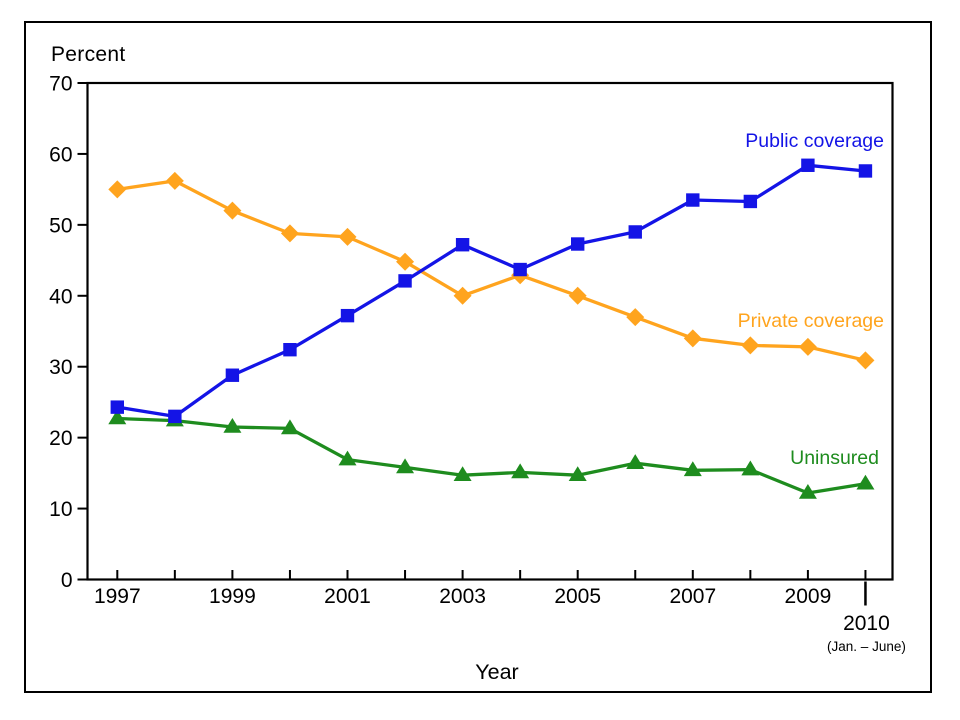 The image size is (960, 720). I want to click on series-label-public-coverage: Public coverage, so click(814, 141).